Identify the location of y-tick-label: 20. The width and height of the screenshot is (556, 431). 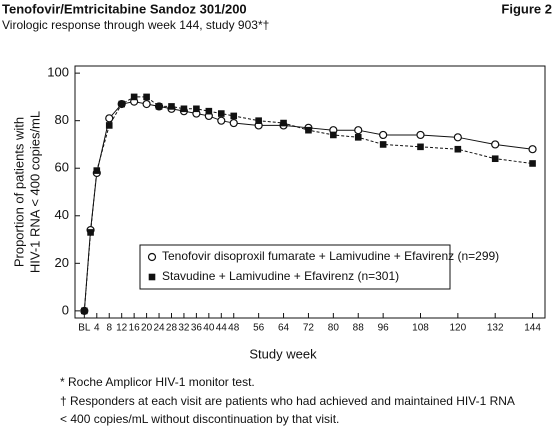
(62, 262).